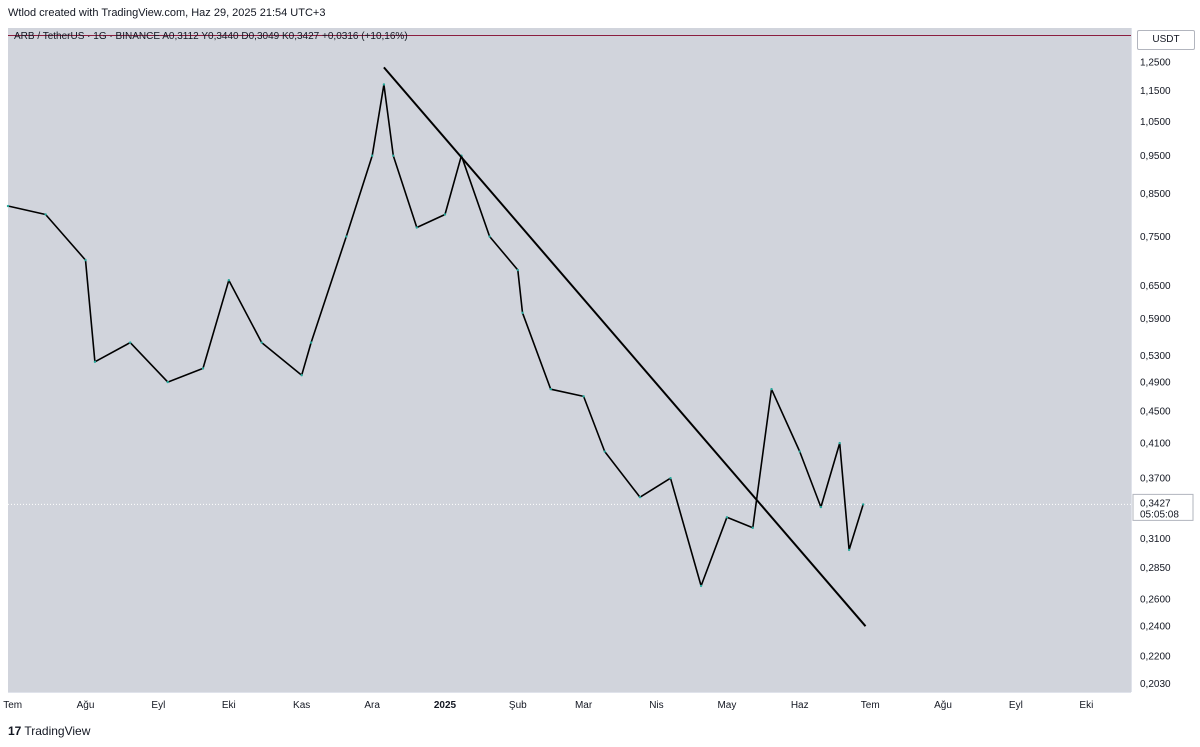 This screenshot has height=747, width=1200. I want to click on y-tick-label: 0,2400, so click(1155, 627).